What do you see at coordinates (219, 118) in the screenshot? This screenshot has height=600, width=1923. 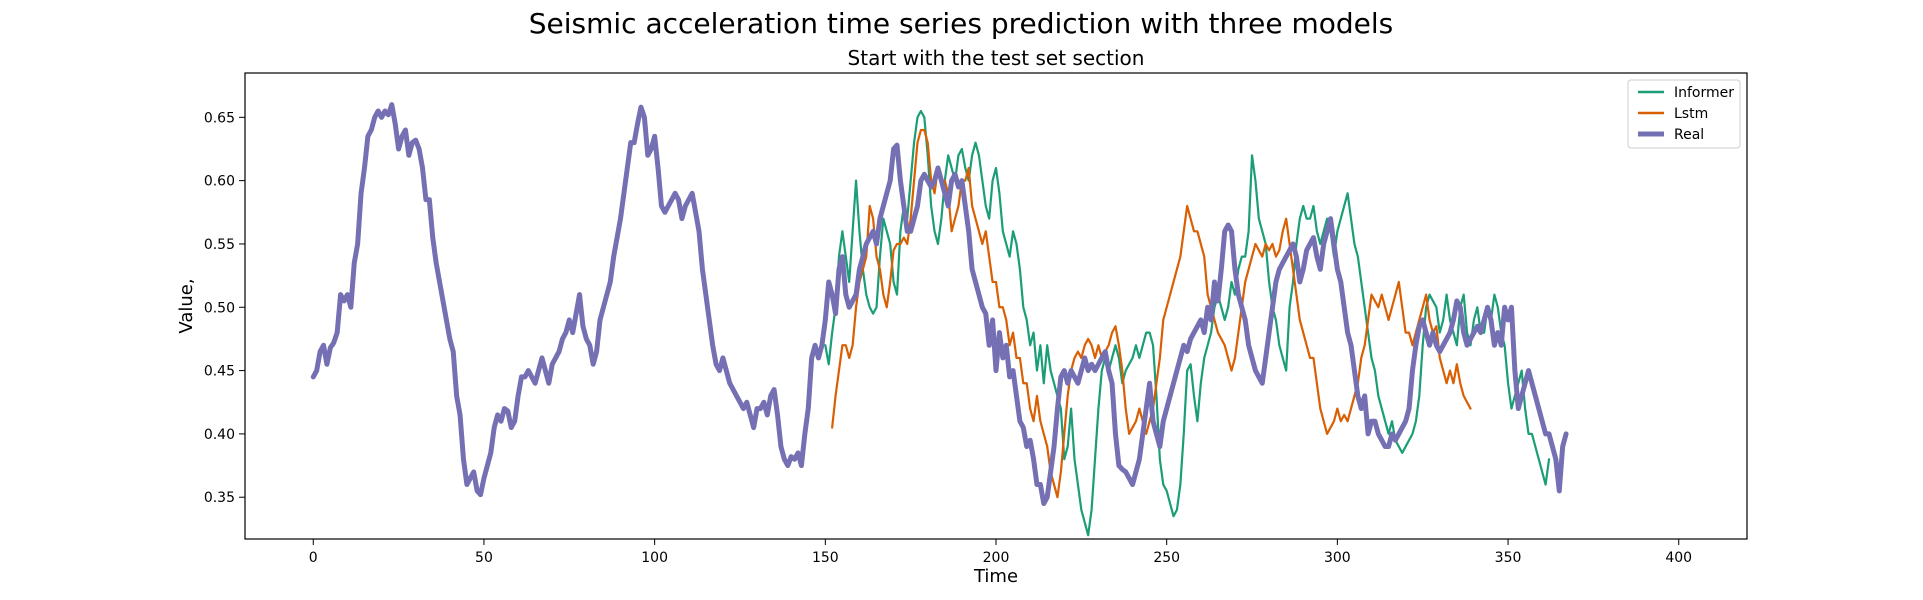 I see `y-tick-label: 0.65` at bounding box center [219, 118].